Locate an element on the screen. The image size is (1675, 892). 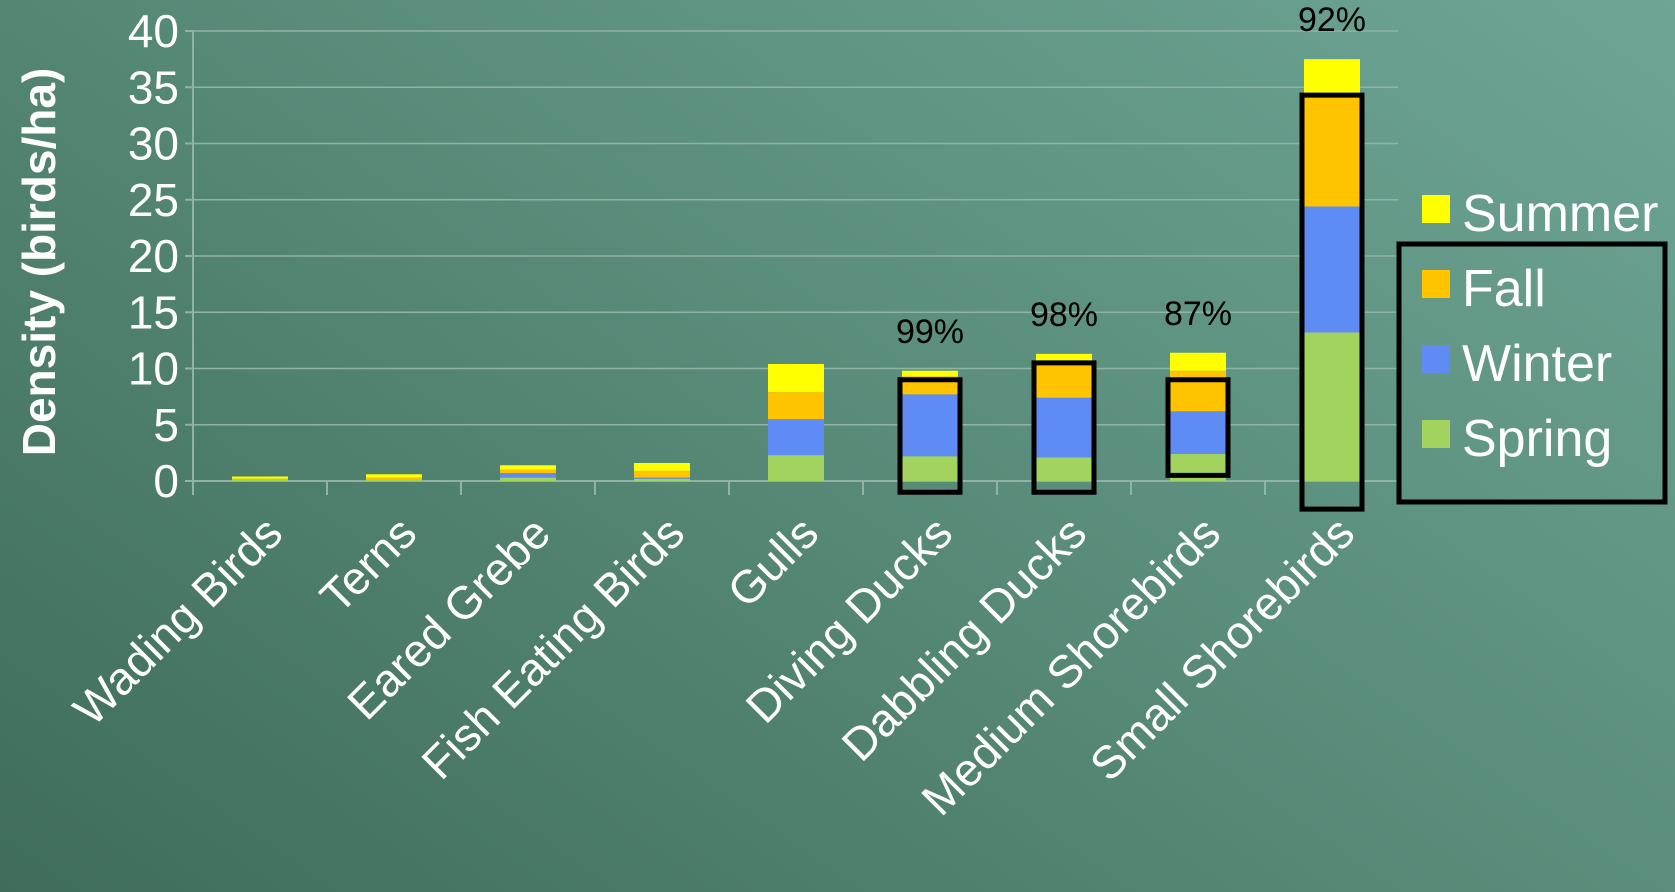
category-label-gulls: Gulls is located at coordinates (772, 561).